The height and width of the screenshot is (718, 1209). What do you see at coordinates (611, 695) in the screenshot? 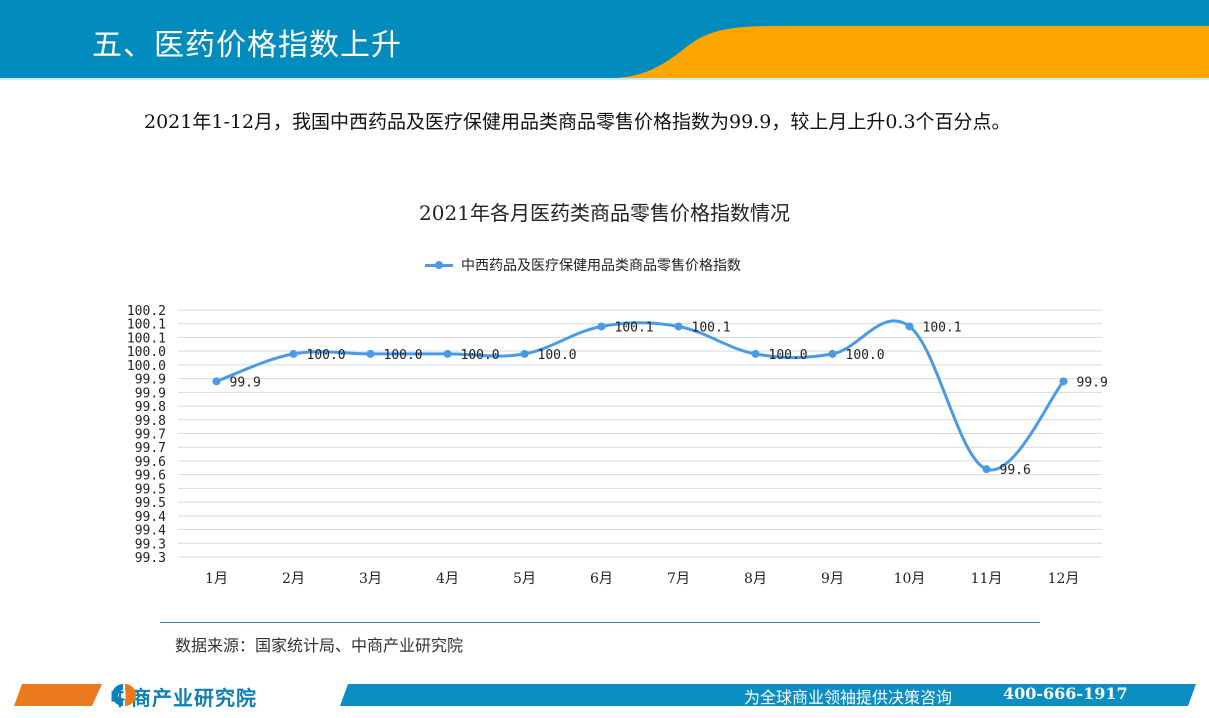
I see `footer-background` at bounding box center [611, 695].